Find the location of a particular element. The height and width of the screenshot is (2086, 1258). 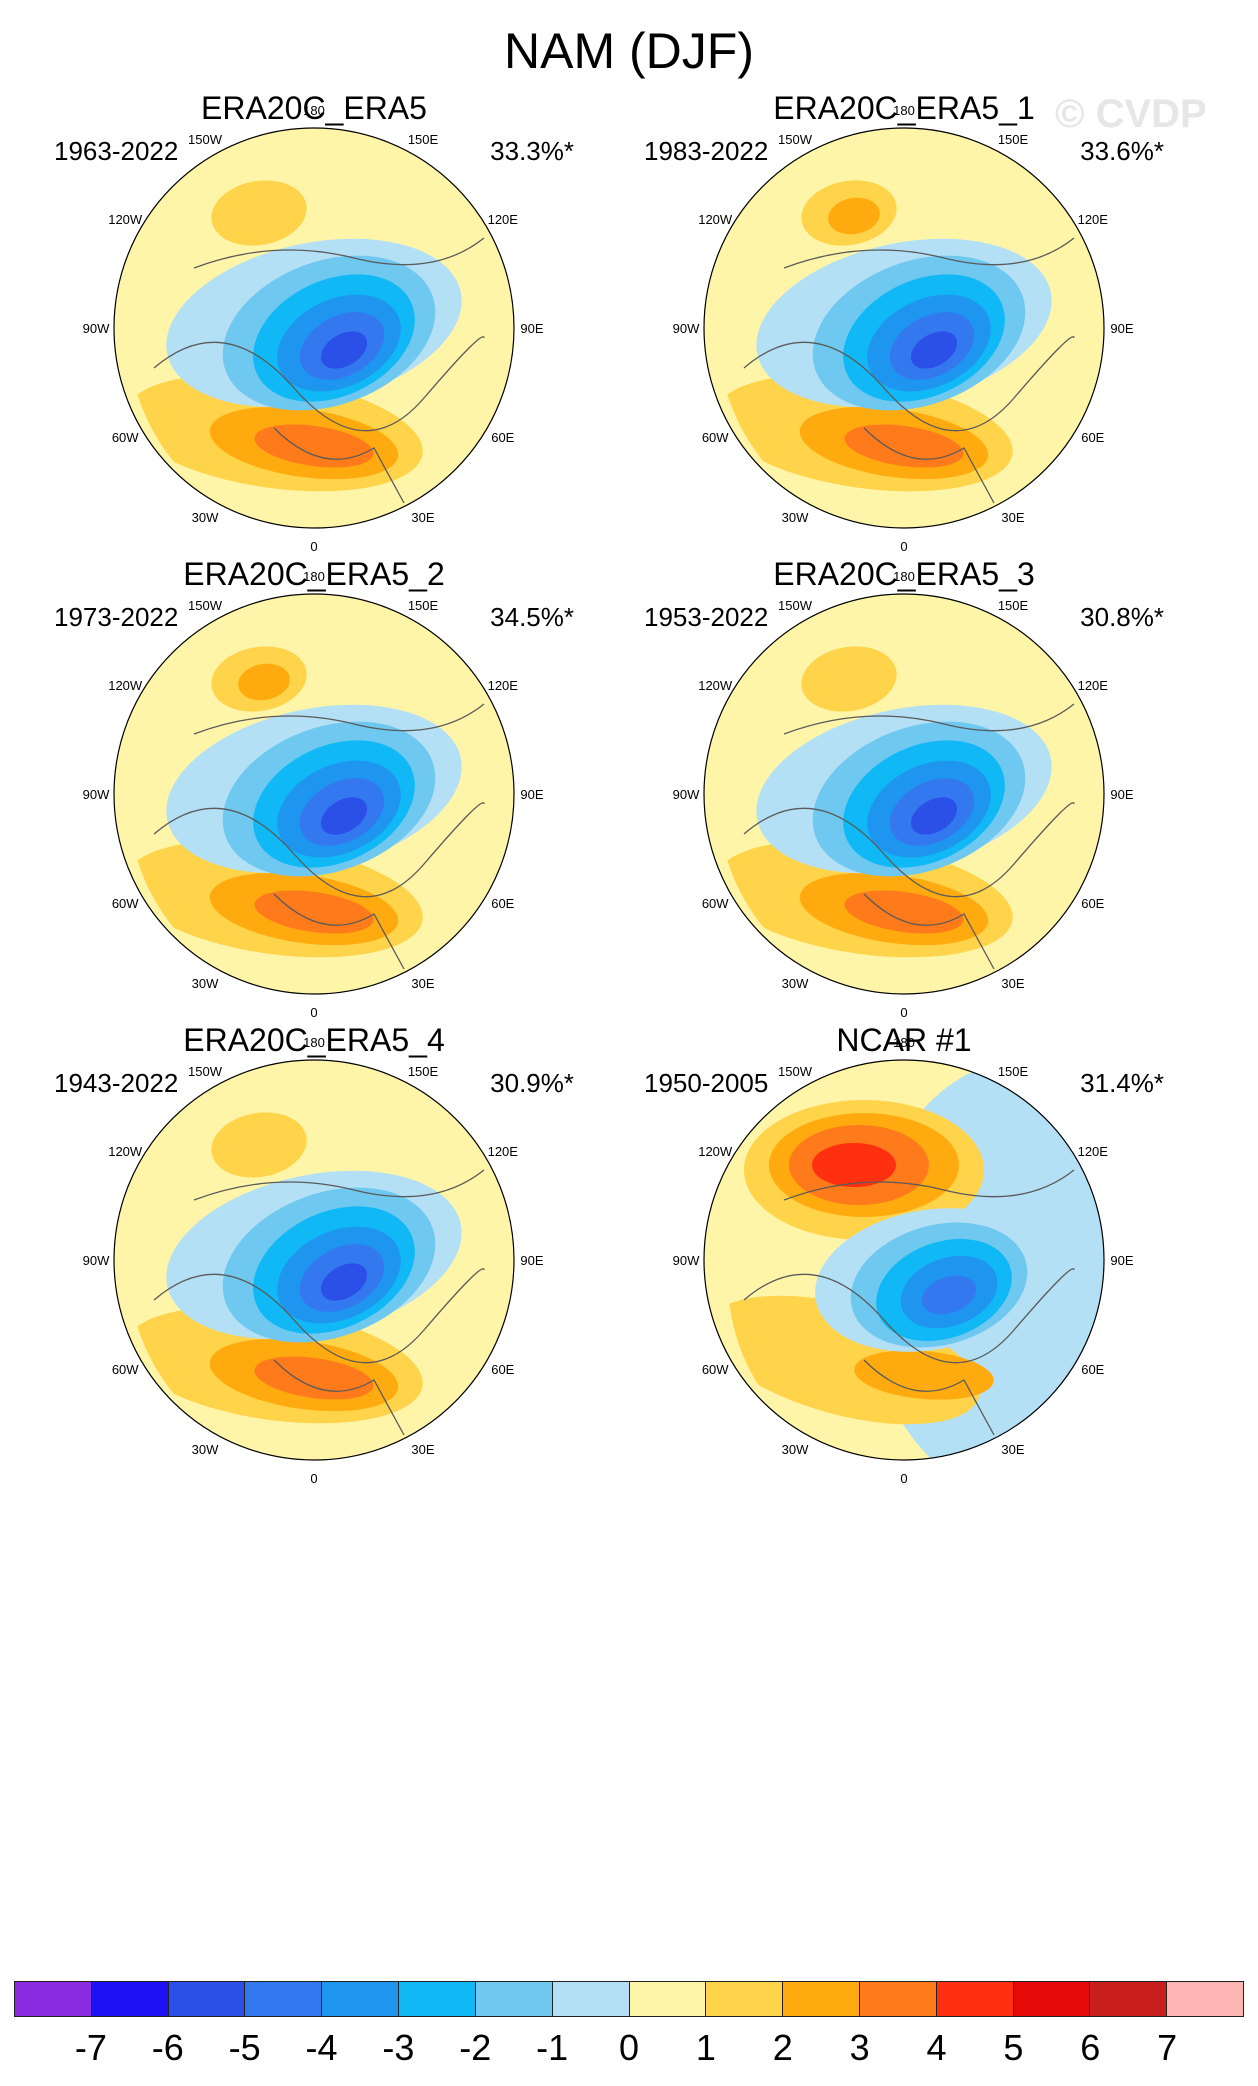

colorbar-tick-label: -3 is located at coordinates (398, 2047).